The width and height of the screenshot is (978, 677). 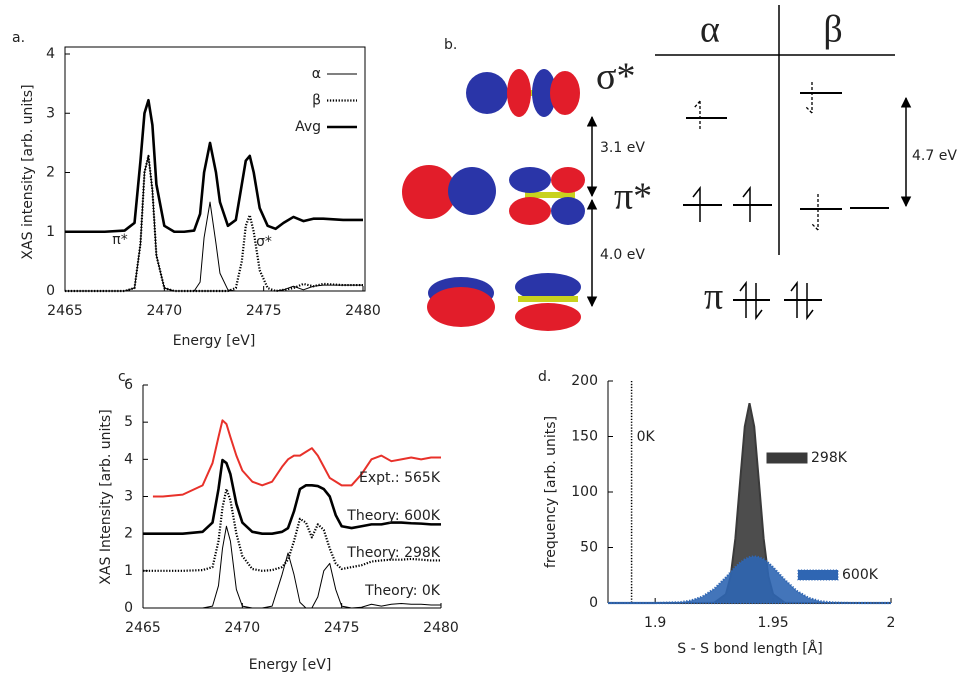 What do you see at coordinates (128, 422) in the screenshot?
I see `y-tick-label: 5` at bounding box center [128, 422].